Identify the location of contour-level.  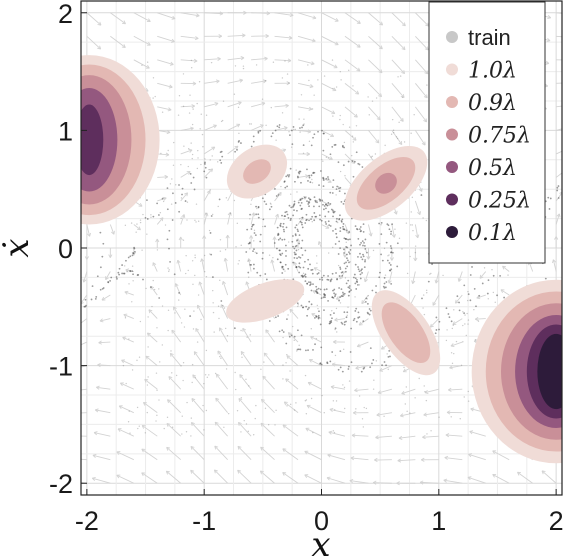
(406, 333).